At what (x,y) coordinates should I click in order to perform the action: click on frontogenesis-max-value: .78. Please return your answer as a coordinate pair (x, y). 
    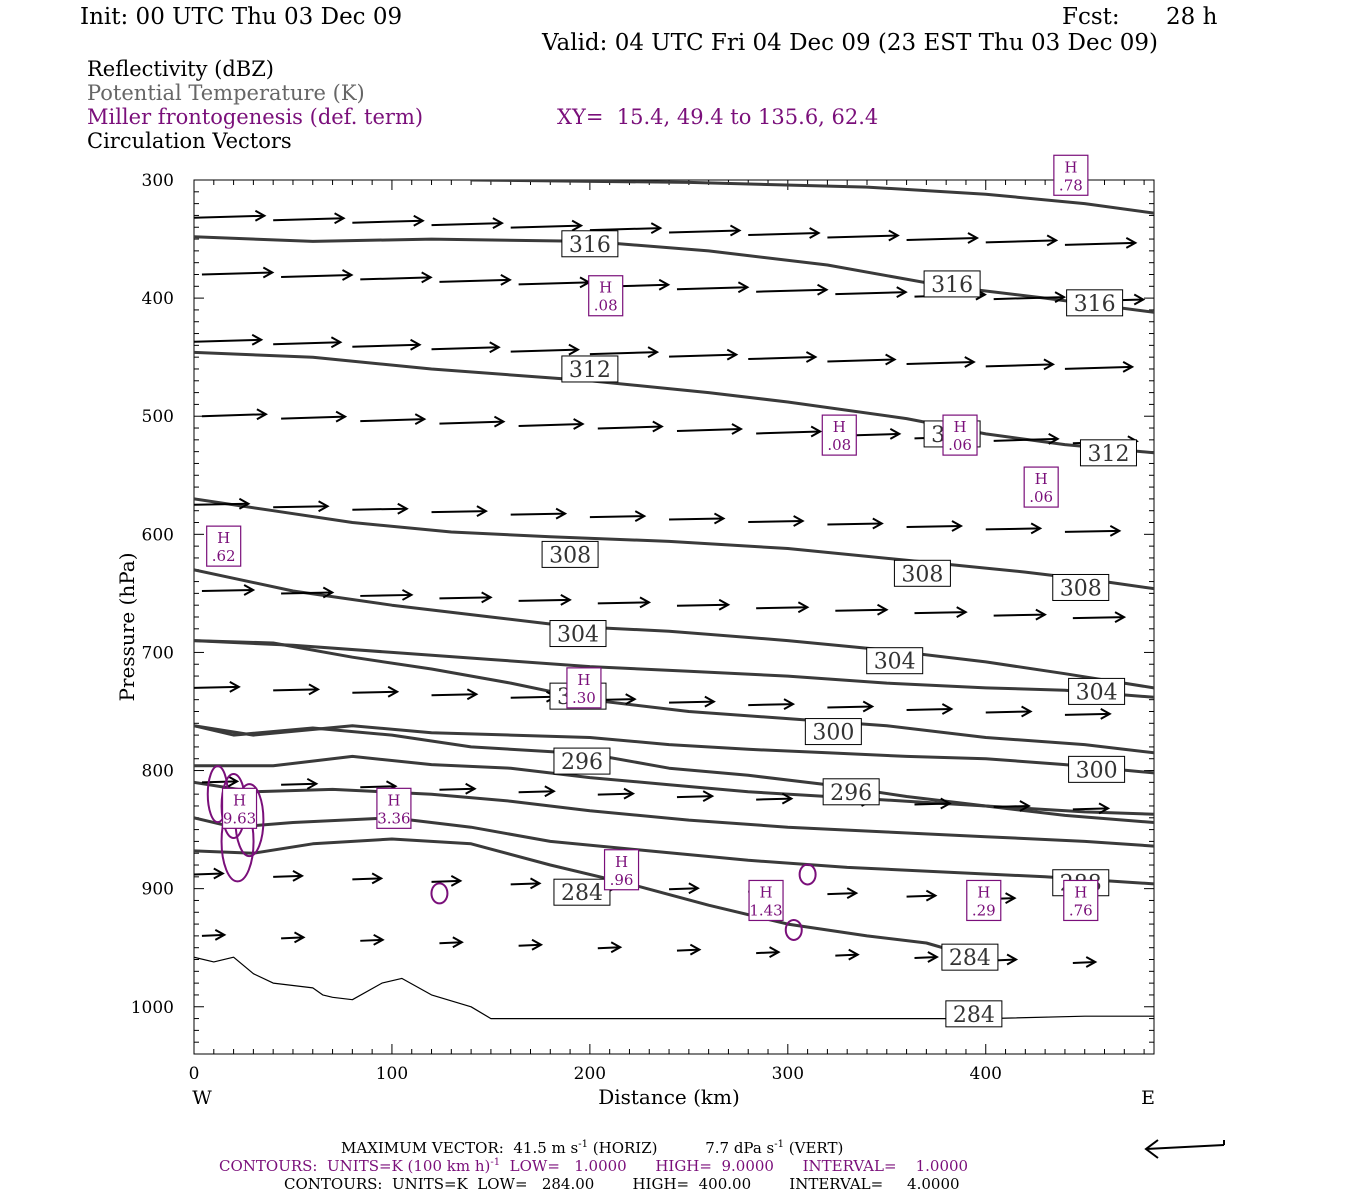
    Looking at the image, I should click on (1071, 185).